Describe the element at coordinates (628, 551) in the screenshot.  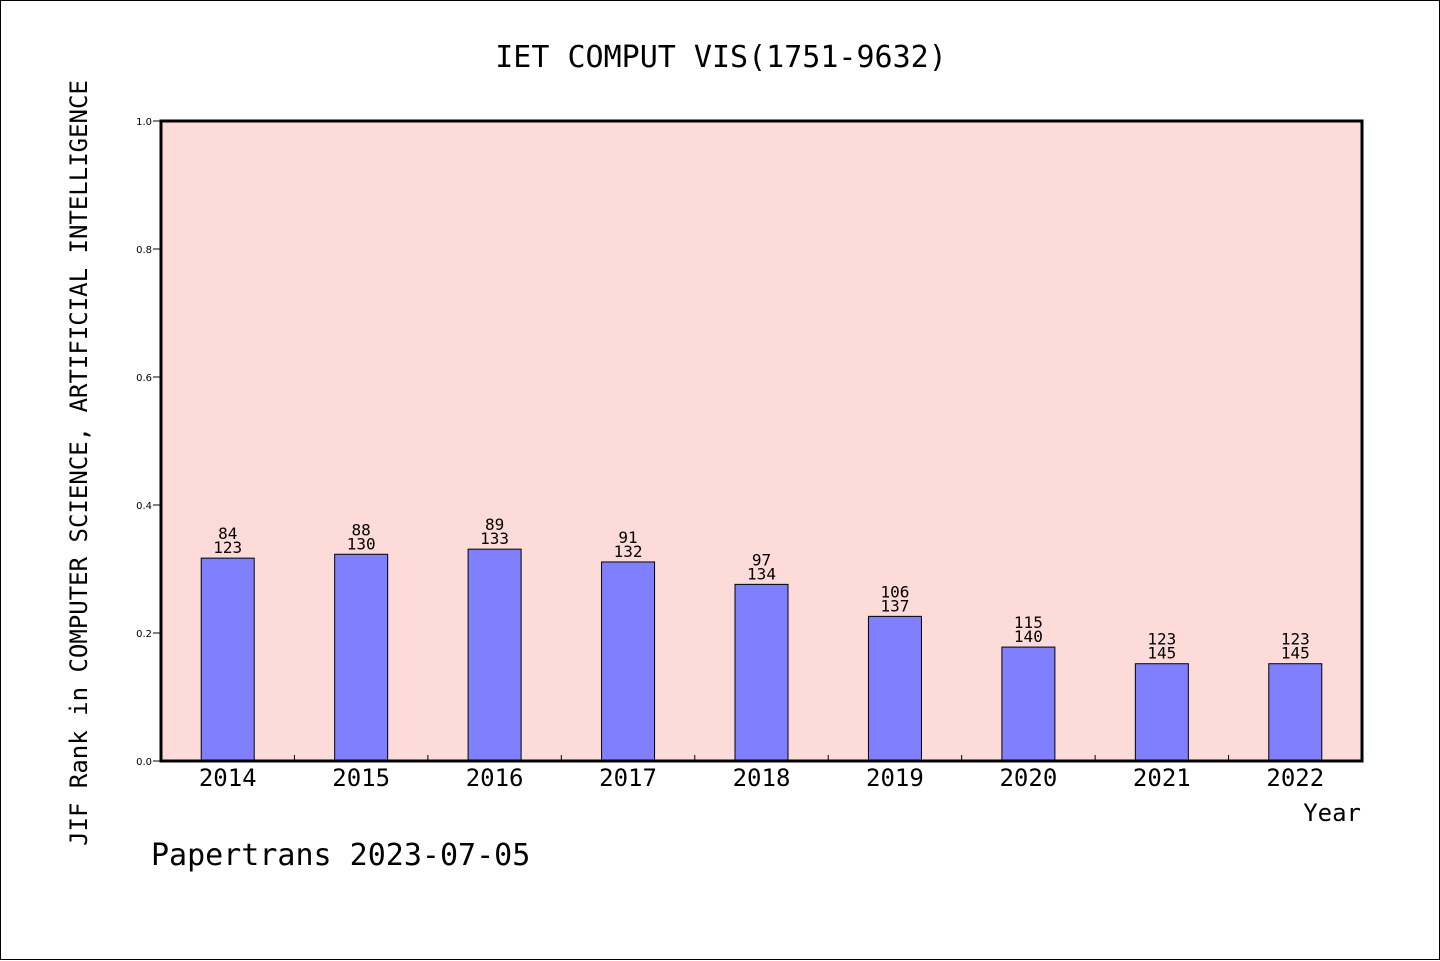
I see `bar-label-bottom-2017: 132` at that location.